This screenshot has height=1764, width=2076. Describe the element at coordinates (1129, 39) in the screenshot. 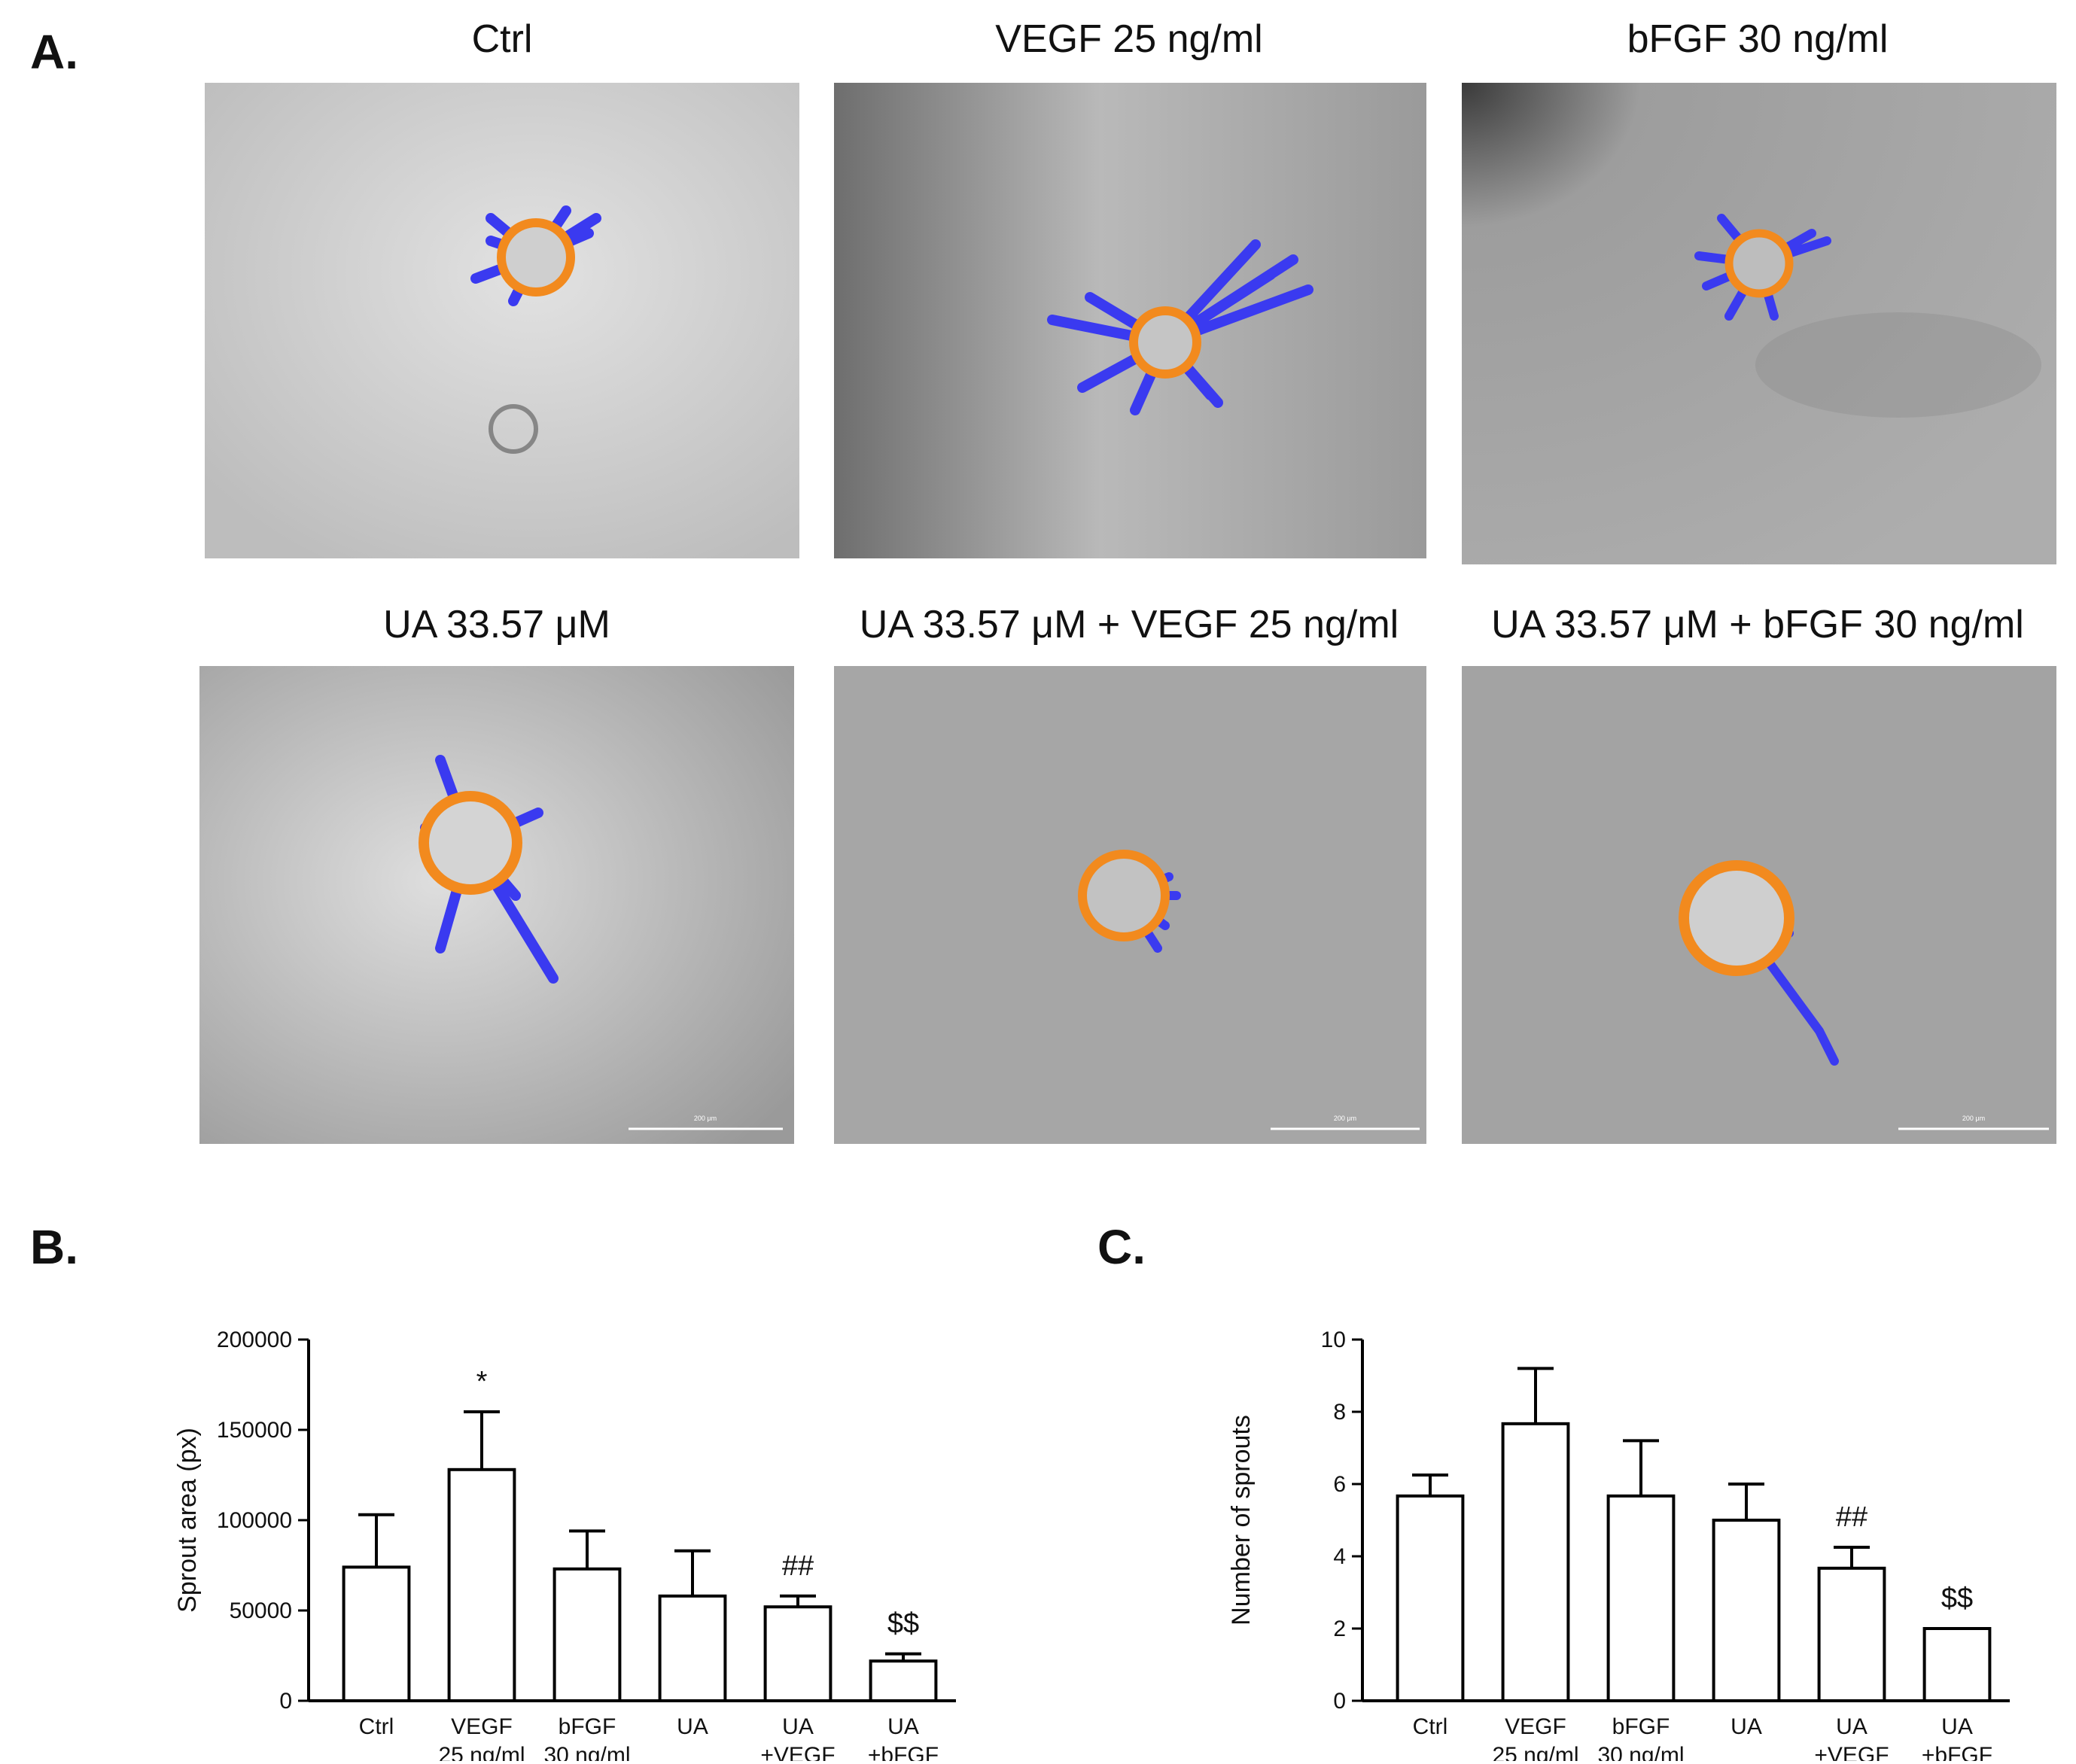

I see `micrograph-title-vegf: VEGF 25 ng/ml` at that location.